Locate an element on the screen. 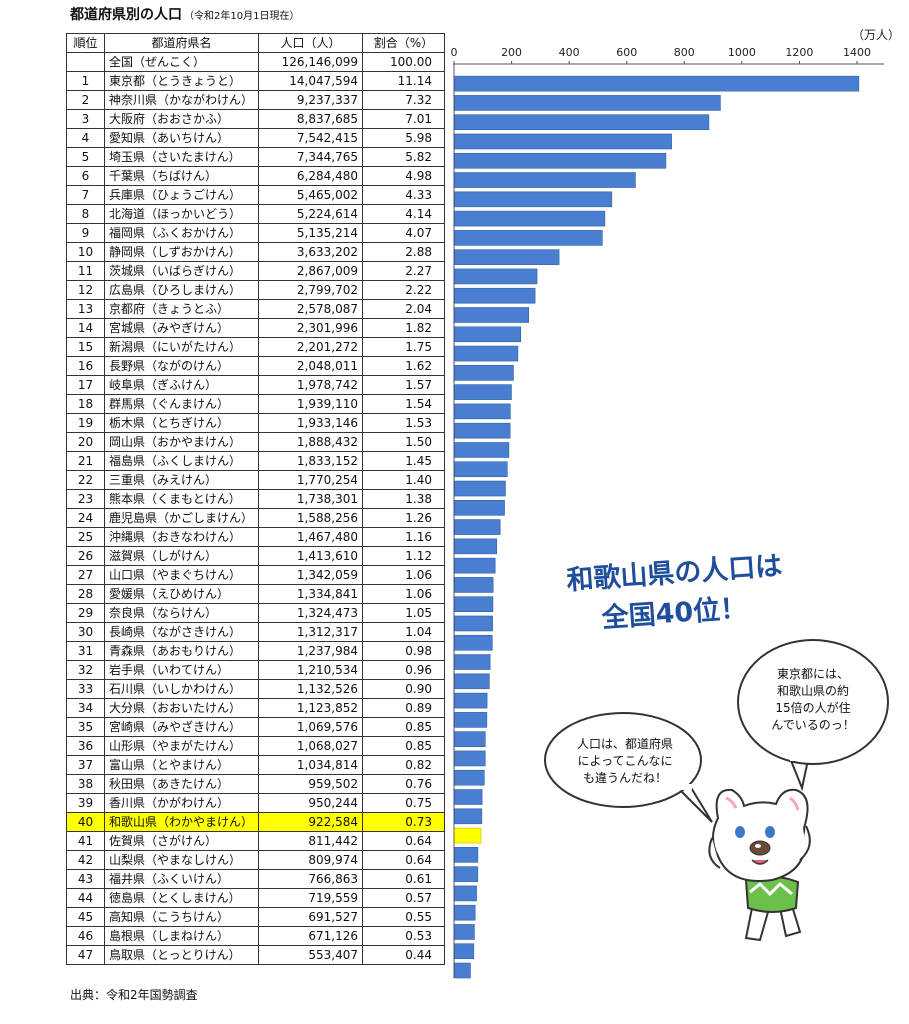  title-main: 都道府県別の人口 is located at coordinates (126, 15).